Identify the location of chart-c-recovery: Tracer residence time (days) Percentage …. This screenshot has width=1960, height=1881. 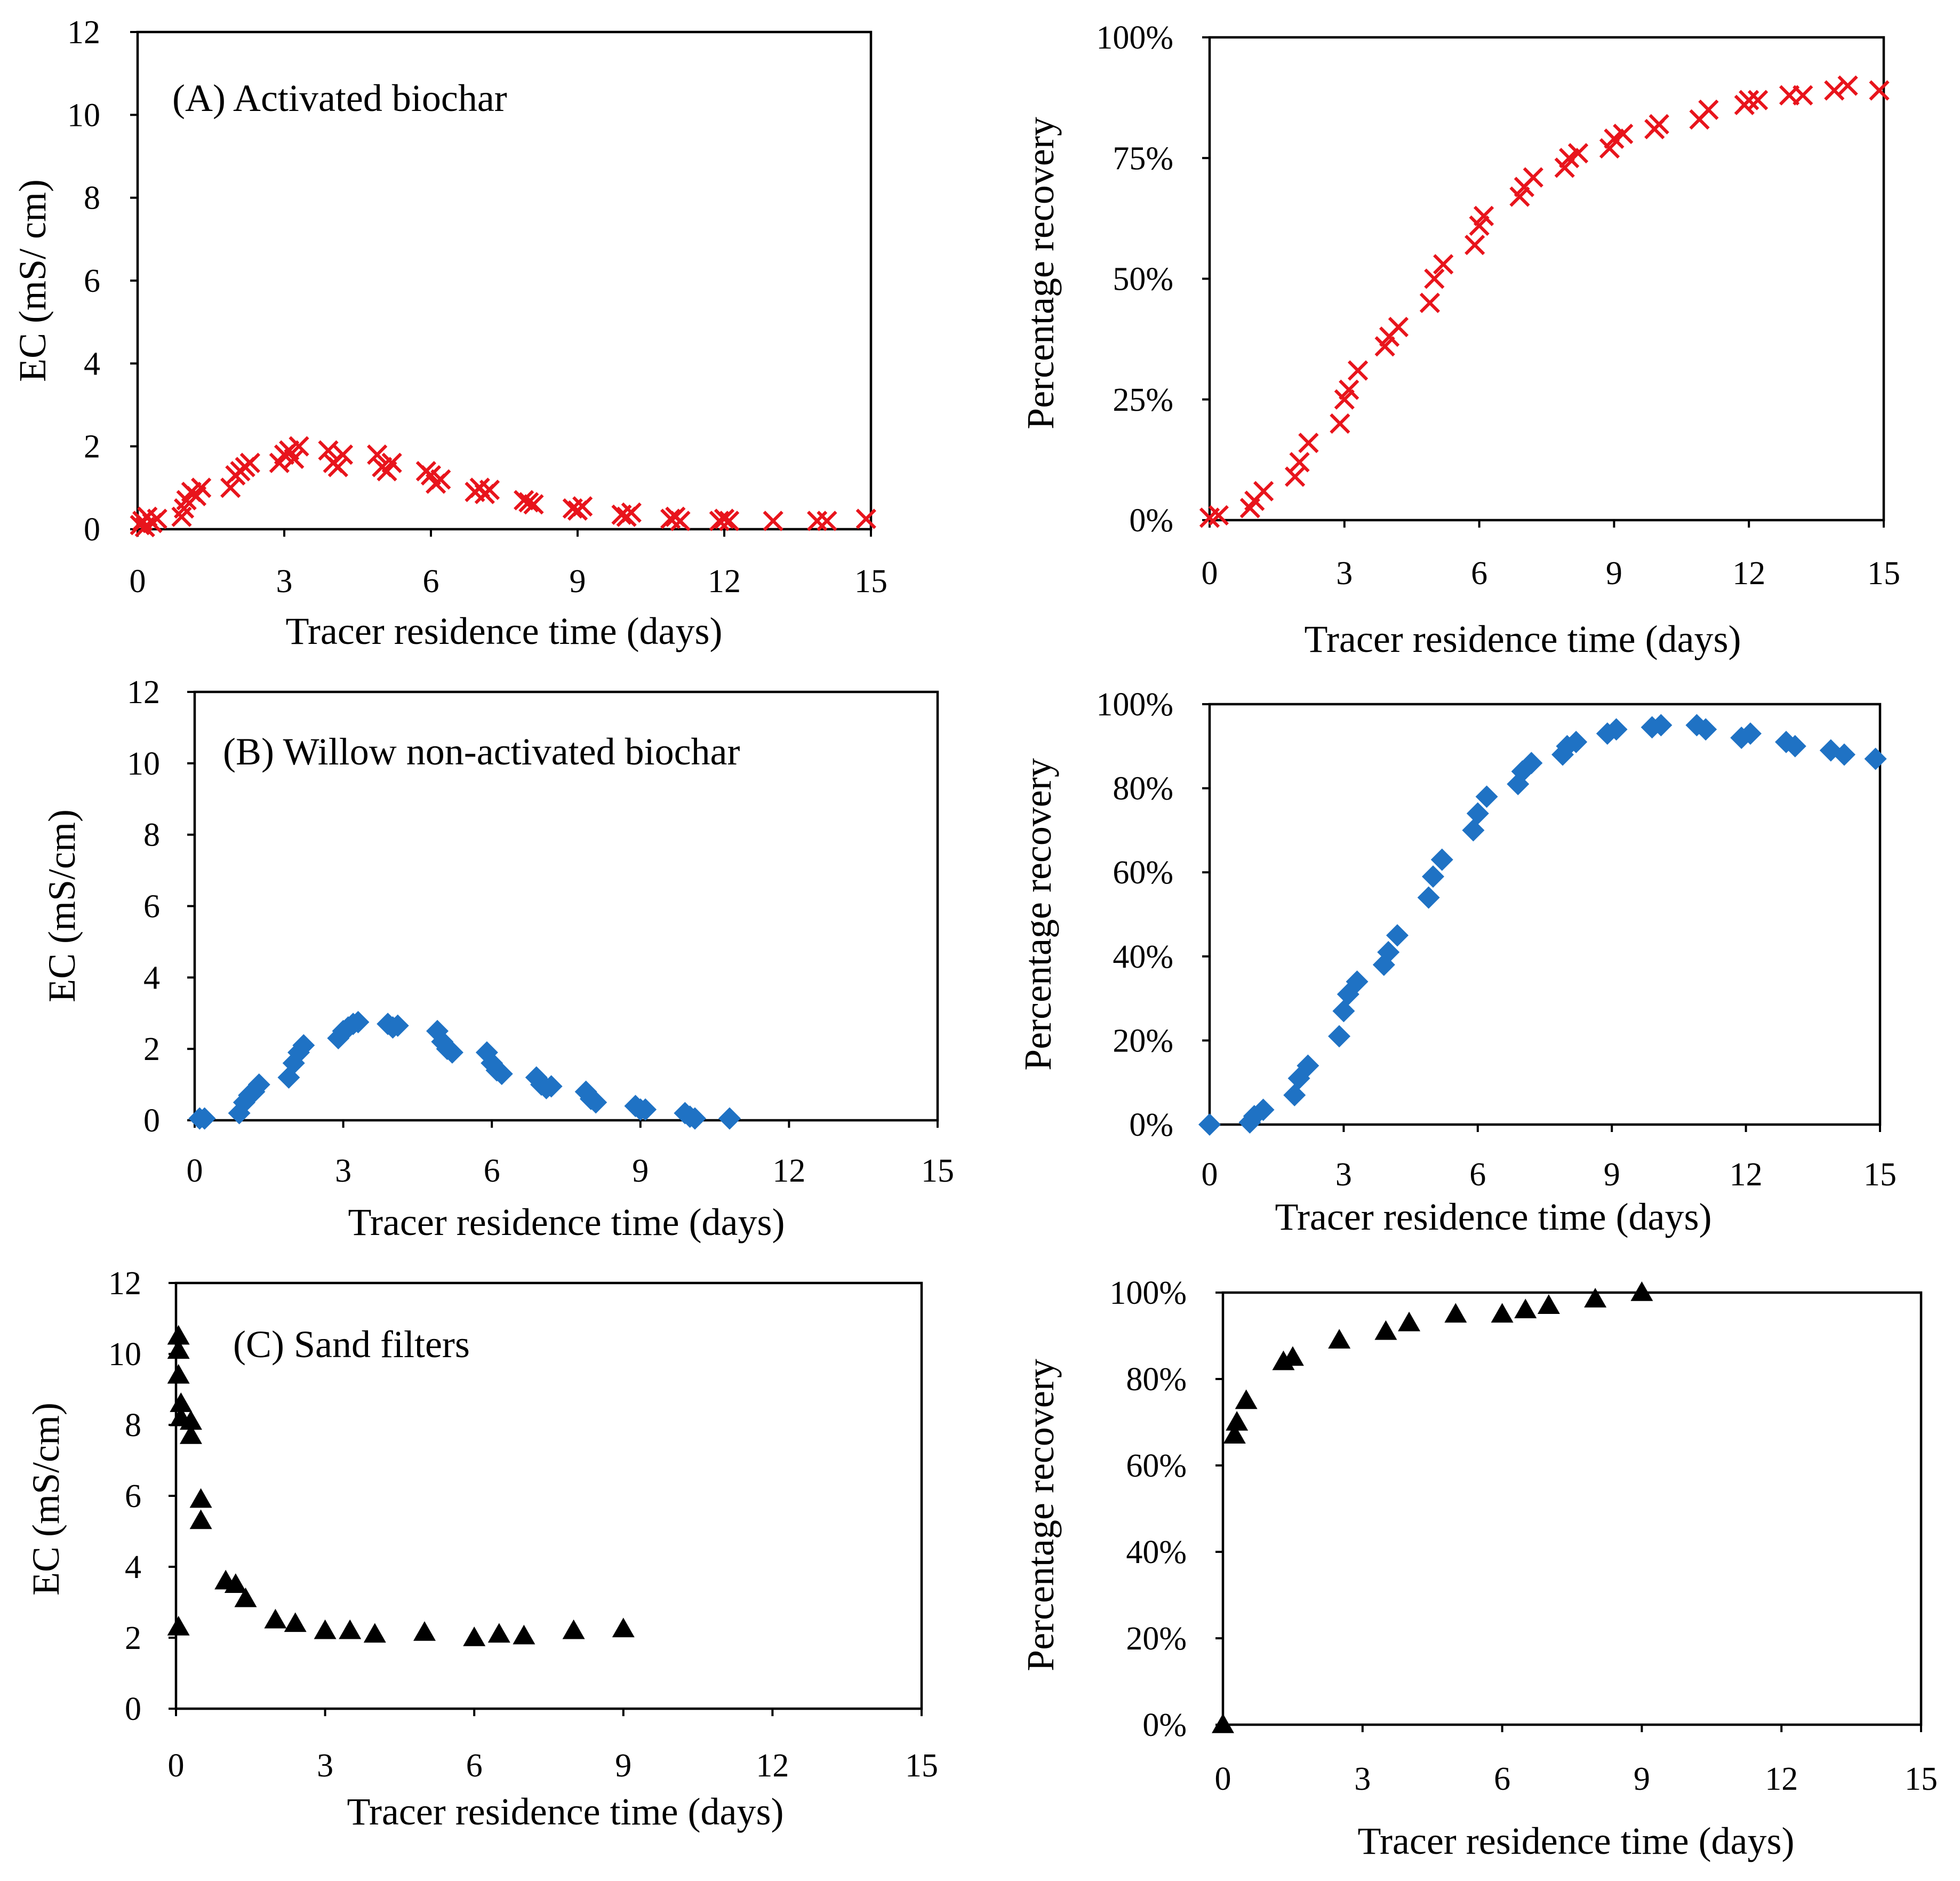
(1478, 1568).